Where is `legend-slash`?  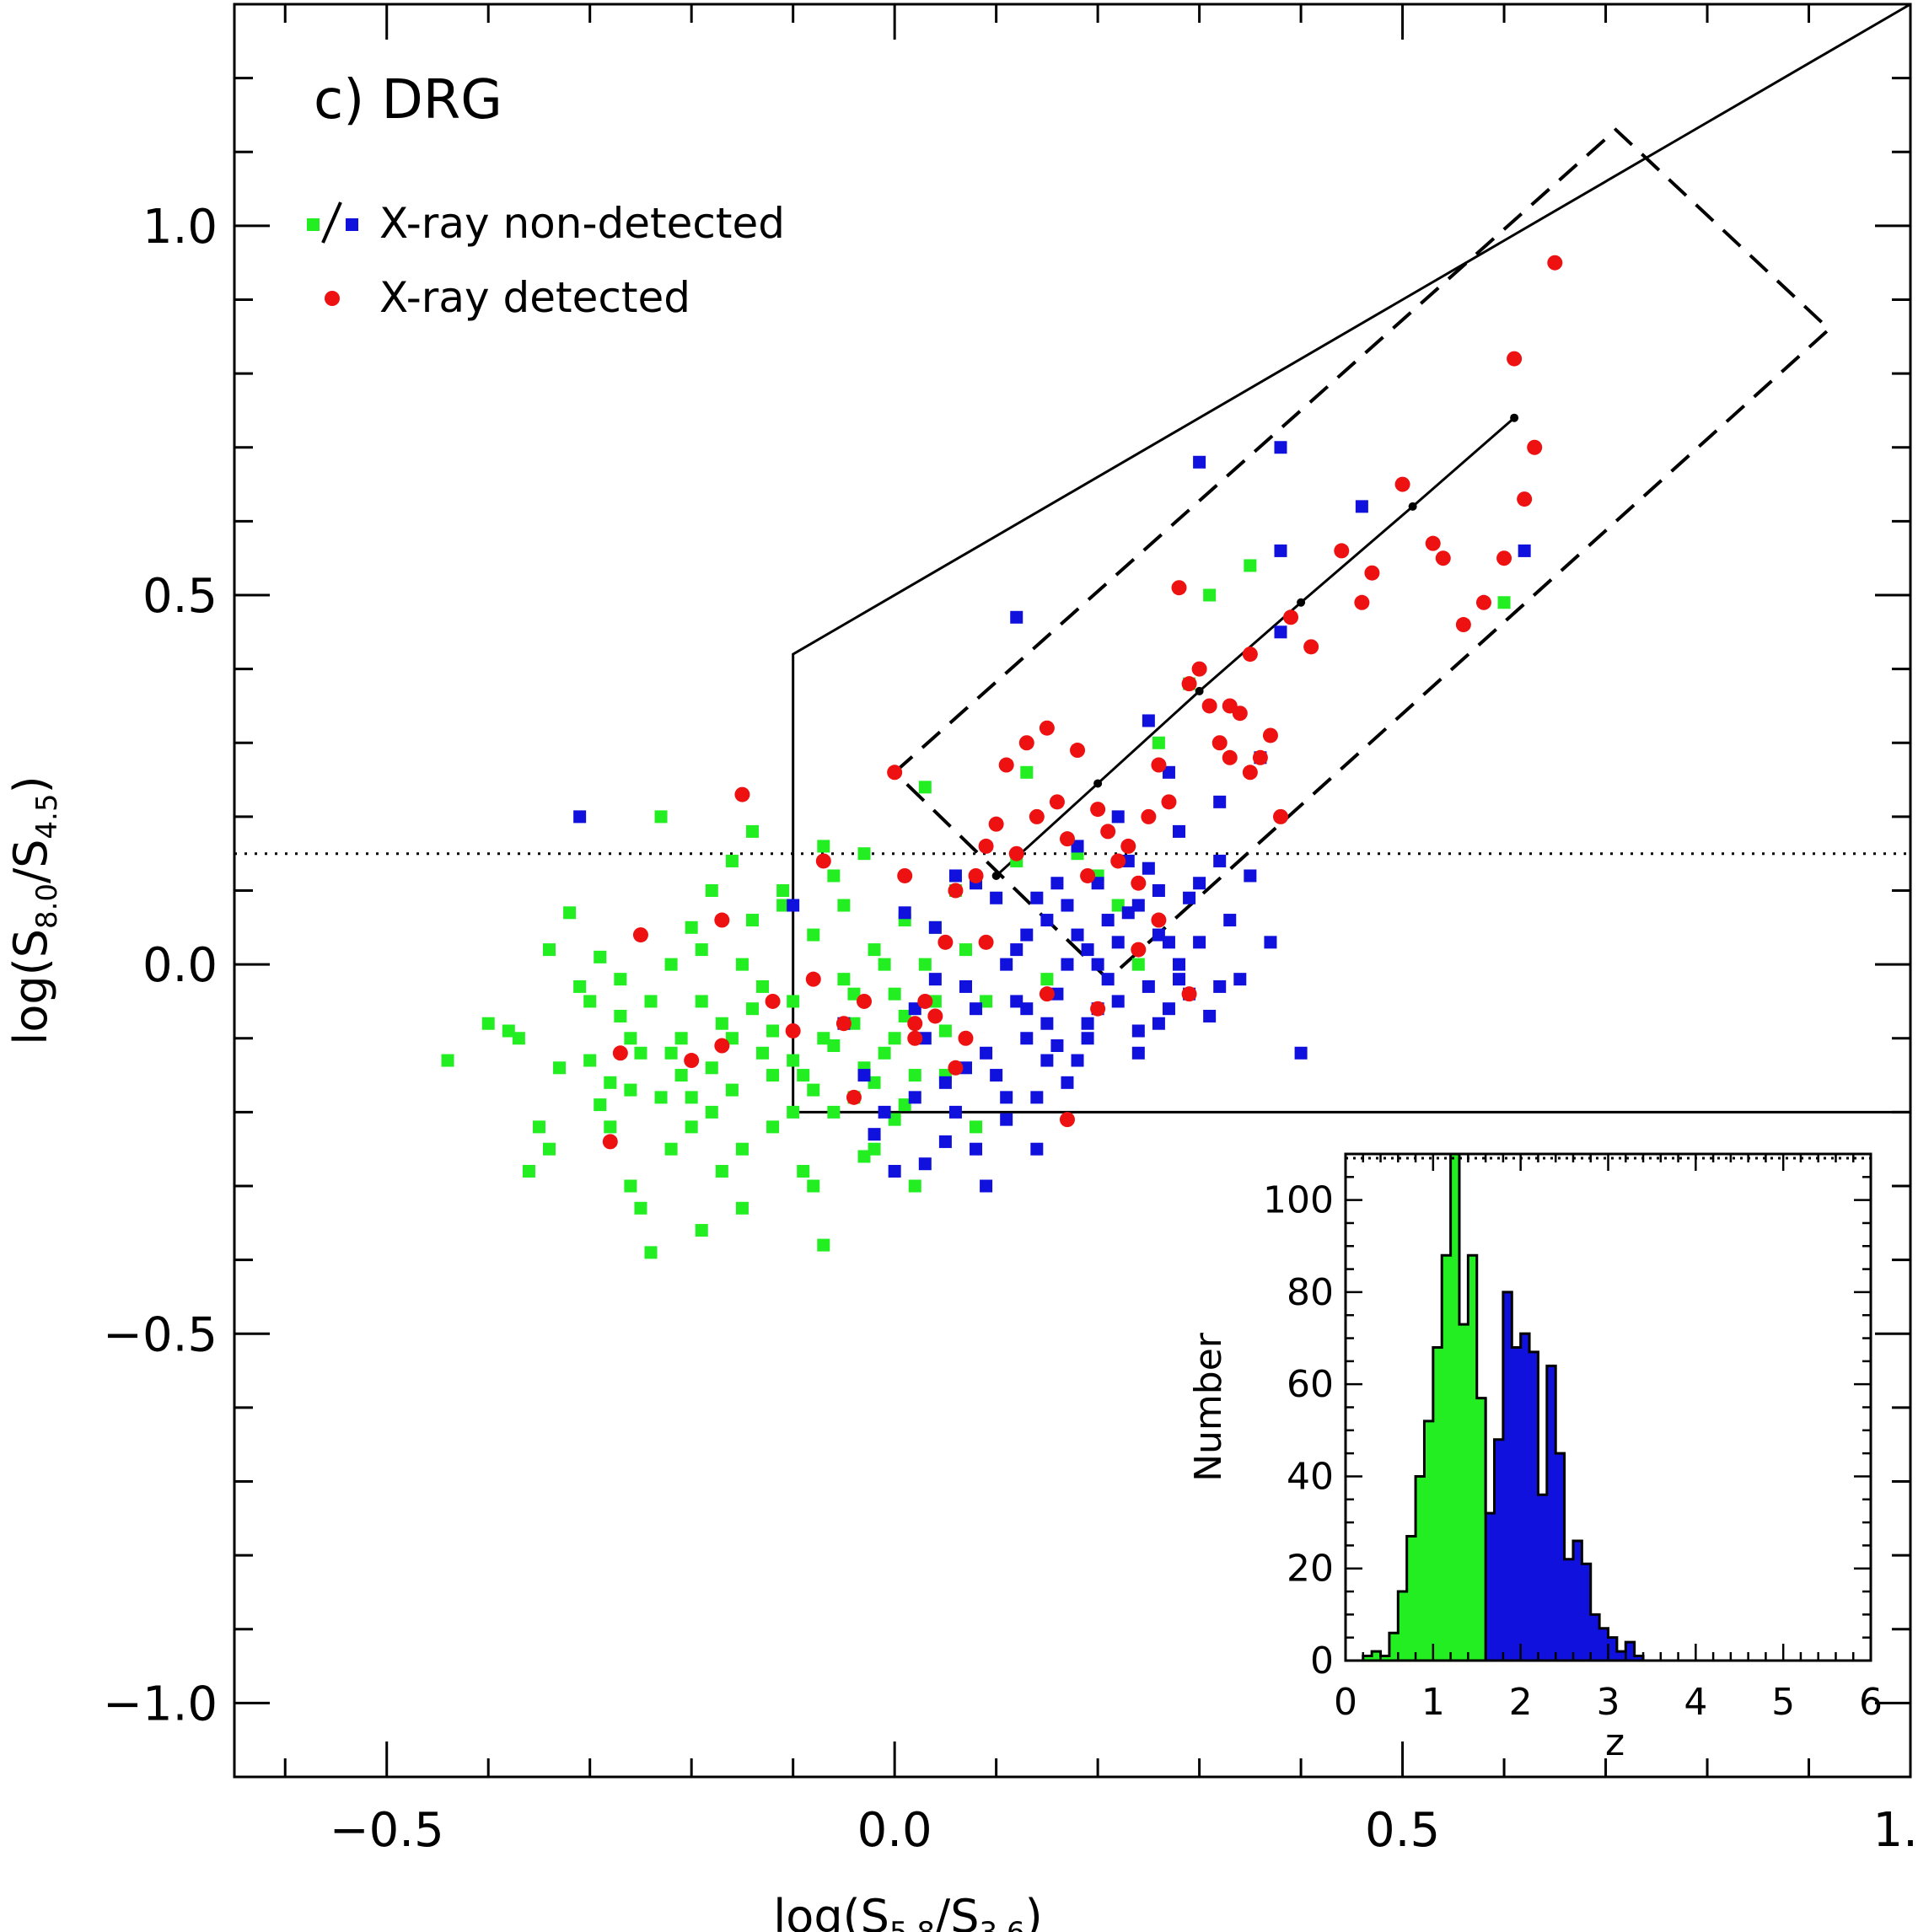 legend-slash is located at coordinates (331, 222).